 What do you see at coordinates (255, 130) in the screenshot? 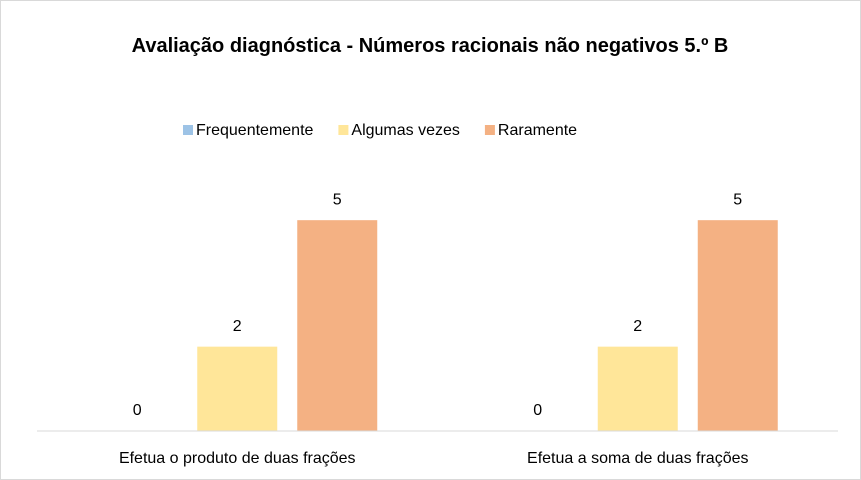
I see `legend-label: Frequentemente` at bounding box center [255, 130].